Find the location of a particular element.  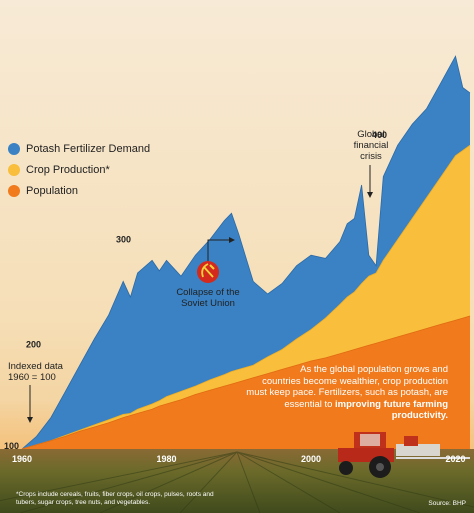

x-axis-ticks: 1960 1980 2000 2020 is located at coordinates (239, 459).